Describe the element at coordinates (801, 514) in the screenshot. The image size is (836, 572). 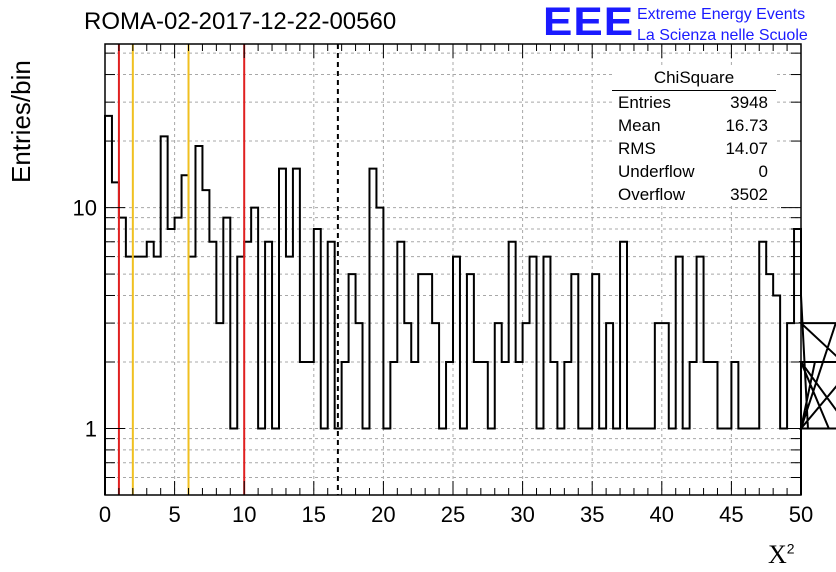
I see `x-tick-label: 50` at that location.